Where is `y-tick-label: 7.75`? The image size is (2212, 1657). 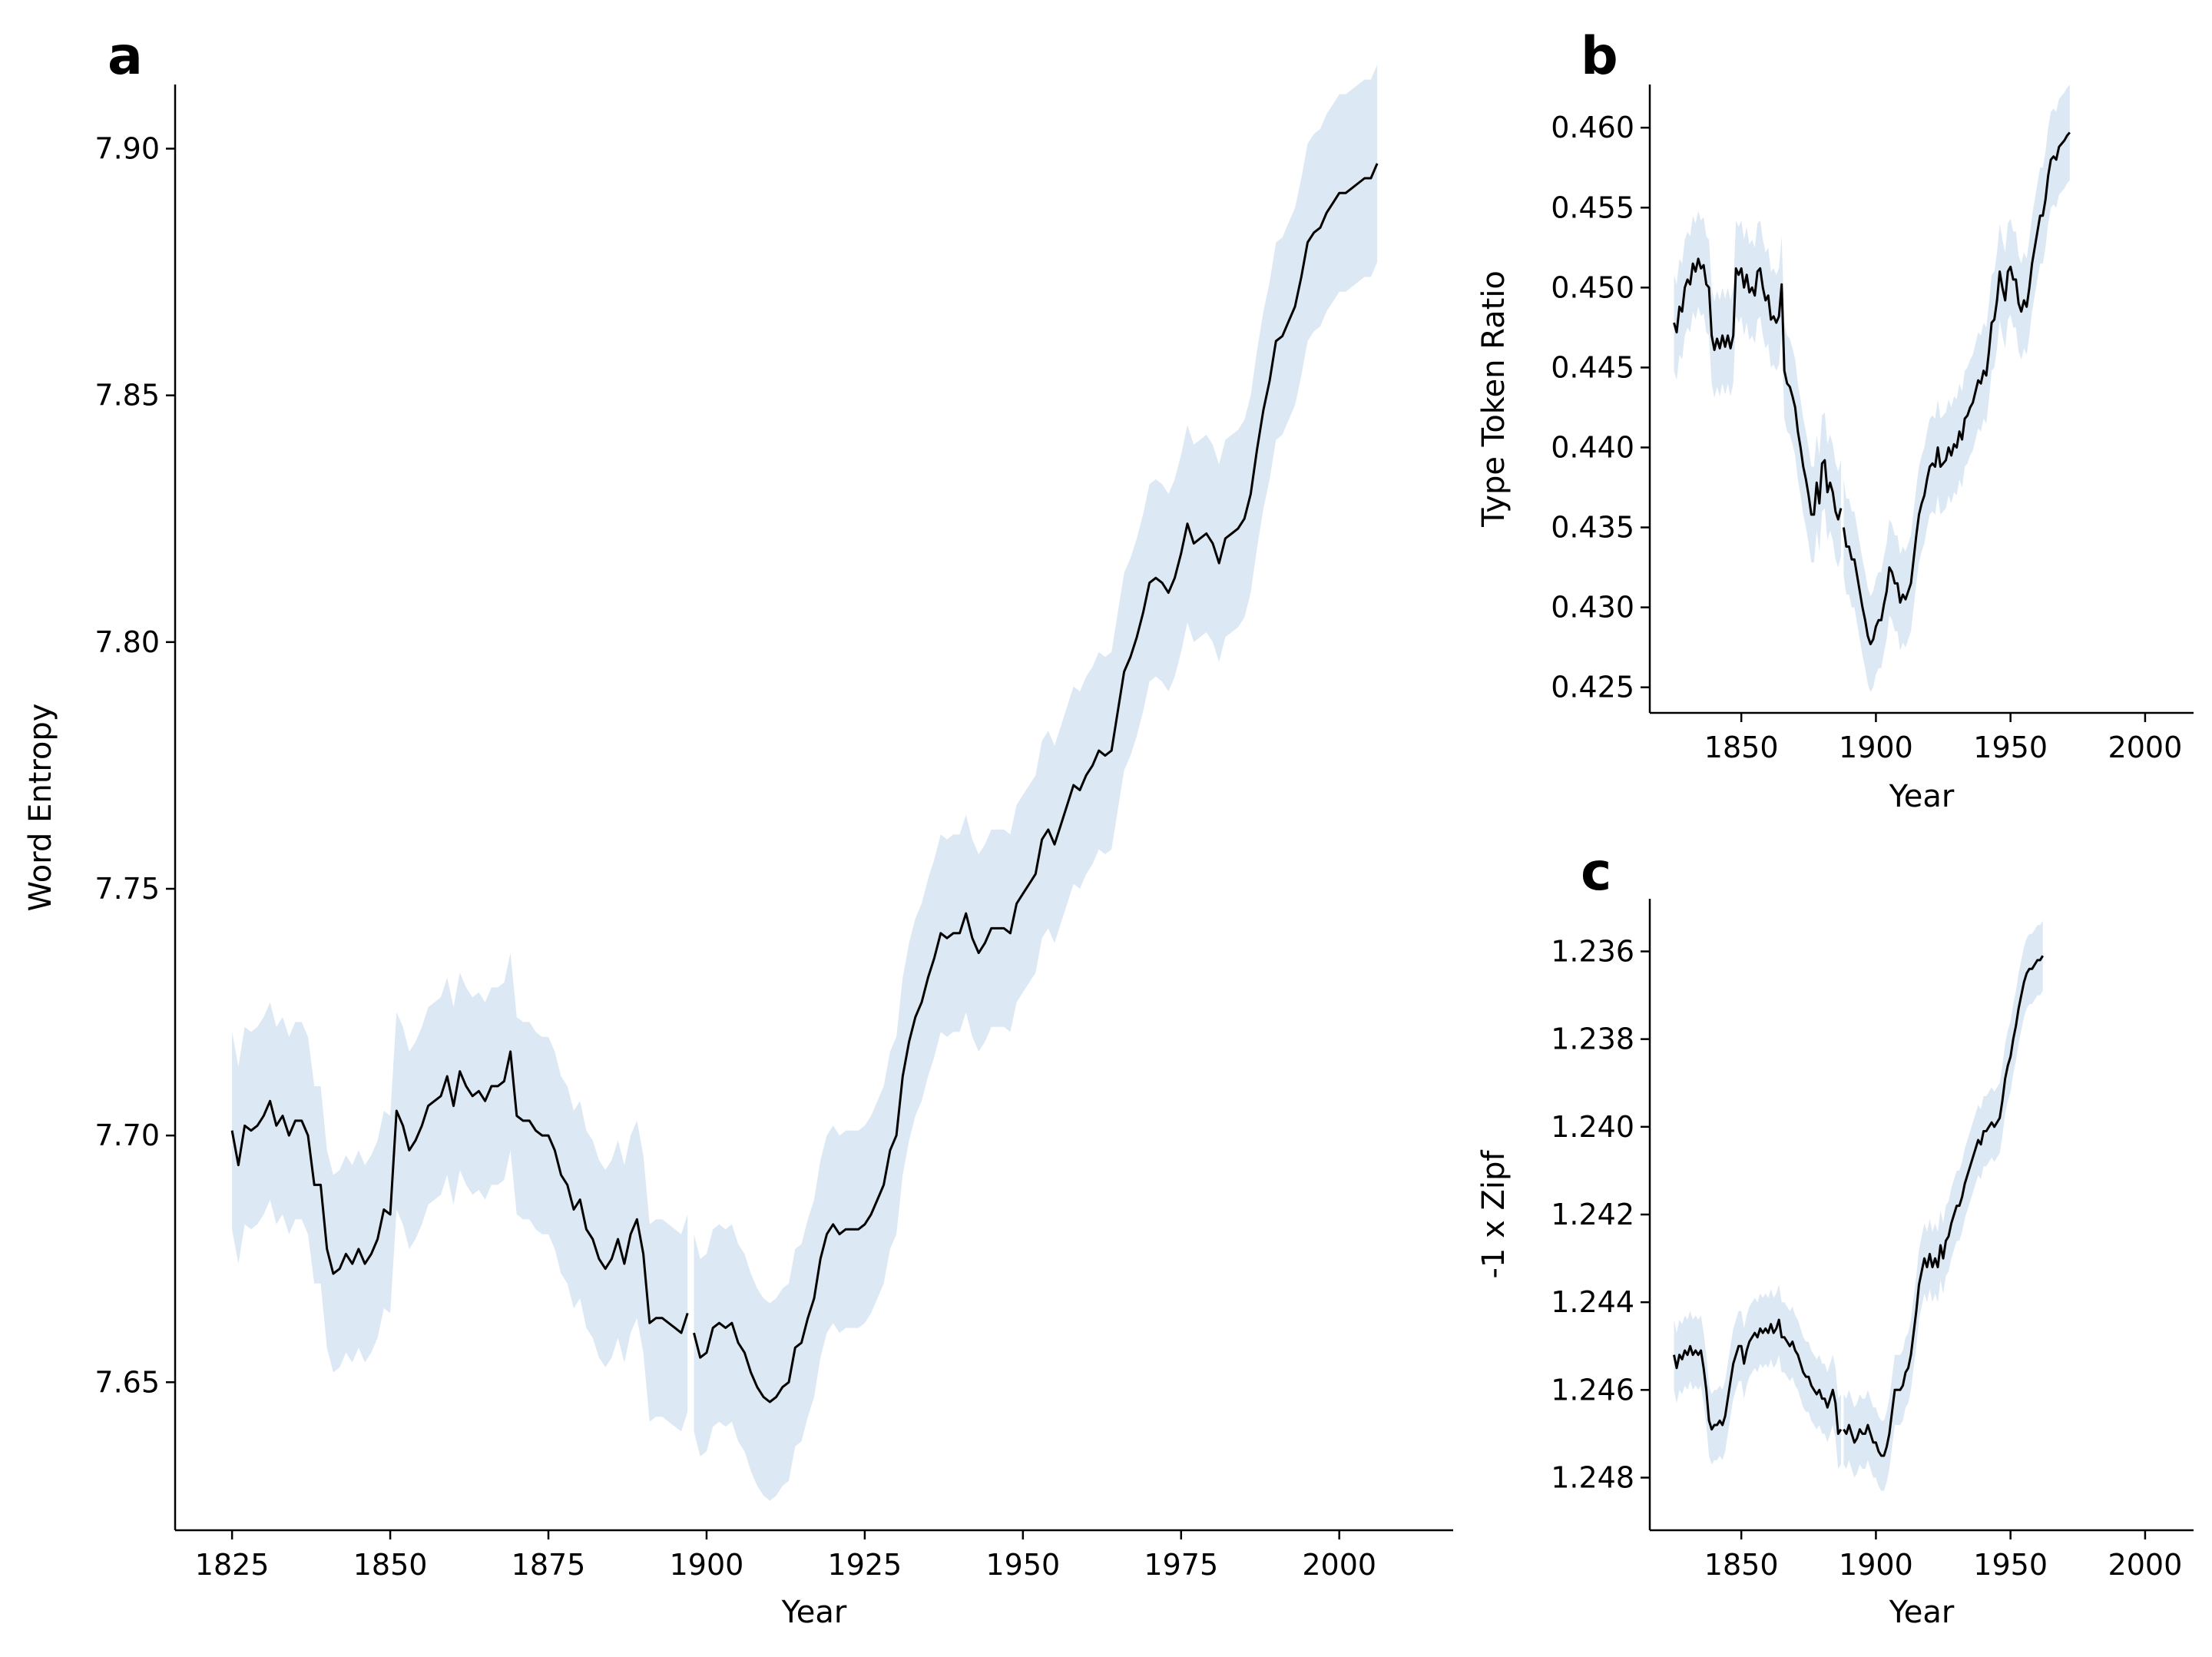 y-tick-label: 7.75 is located at coordinates (127, 889).